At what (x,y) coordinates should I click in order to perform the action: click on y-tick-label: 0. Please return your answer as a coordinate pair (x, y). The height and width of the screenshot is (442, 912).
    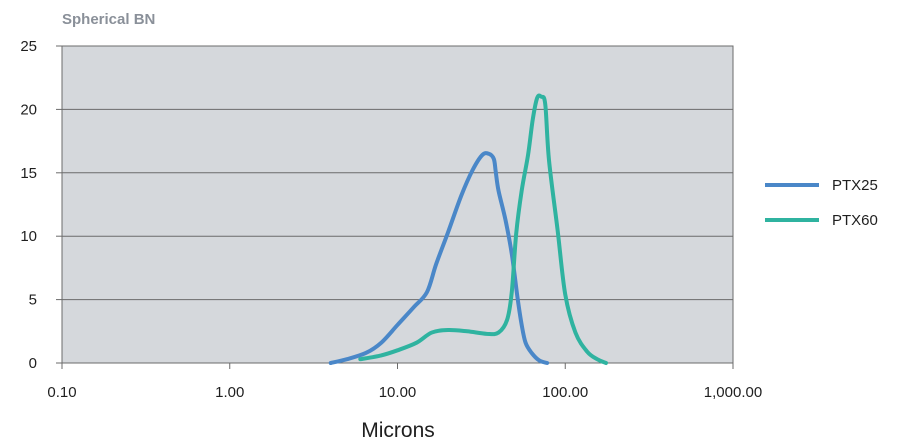
    Looking at the image, I should click on (33, 363).